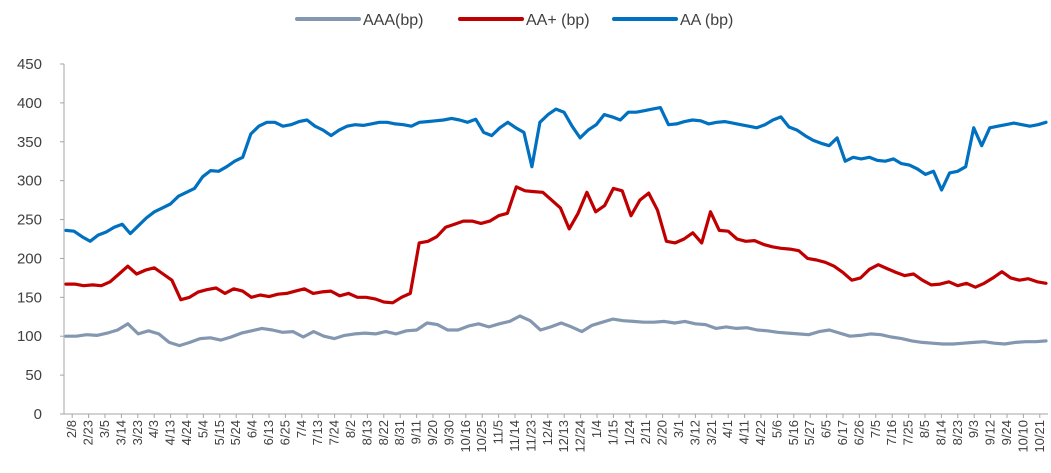  What do you see at coordinates (104, 429) in the screenshot?
I see `x-tick-label: 3/5` at bounding box center [104, 429].